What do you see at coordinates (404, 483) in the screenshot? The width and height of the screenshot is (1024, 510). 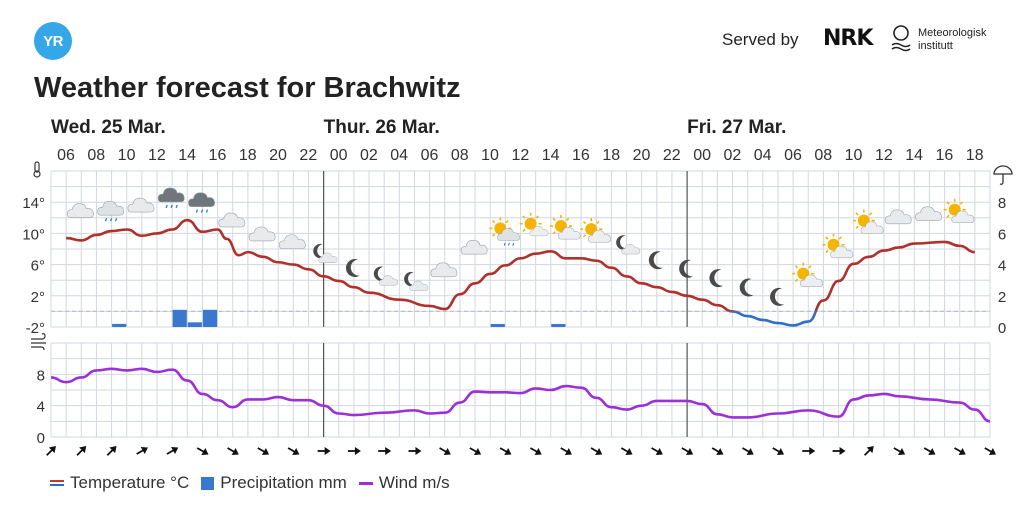 I see `legend-wind: Wind m/s` at bounding box center [404, 483].